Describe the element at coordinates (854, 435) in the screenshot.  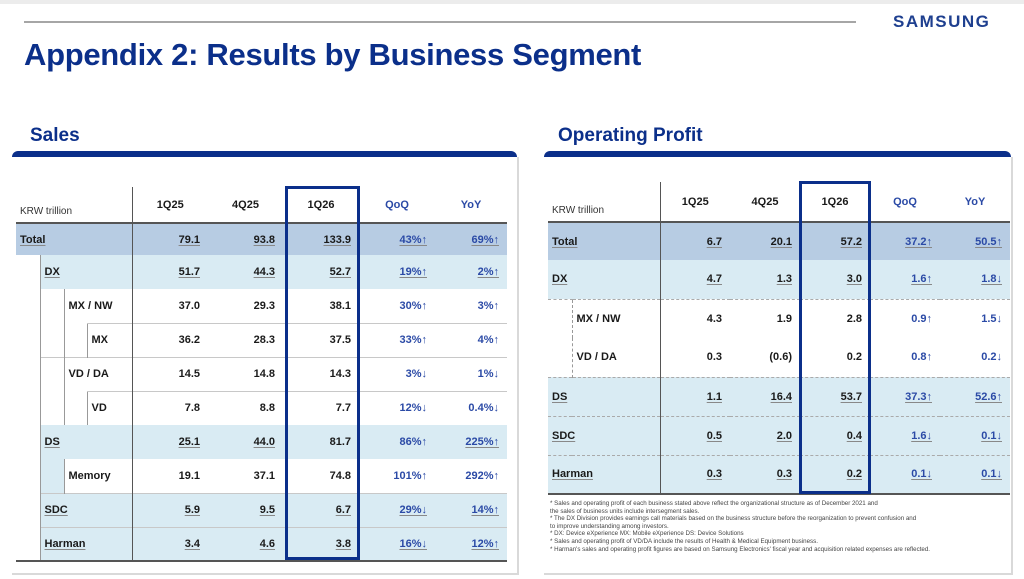
I see `cell-1q26: 0.4` at that location.